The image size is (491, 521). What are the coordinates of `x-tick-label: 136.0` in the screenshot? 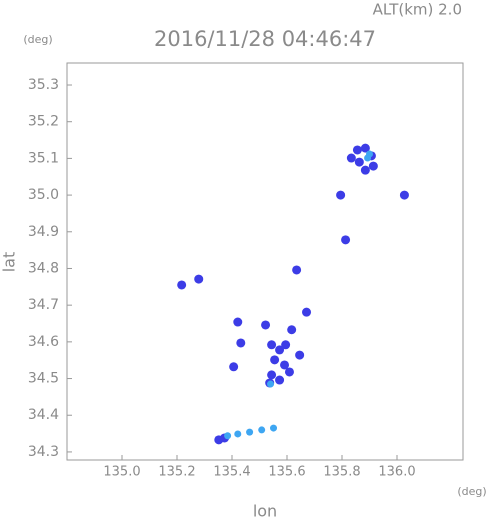 It's located at (396, 472).